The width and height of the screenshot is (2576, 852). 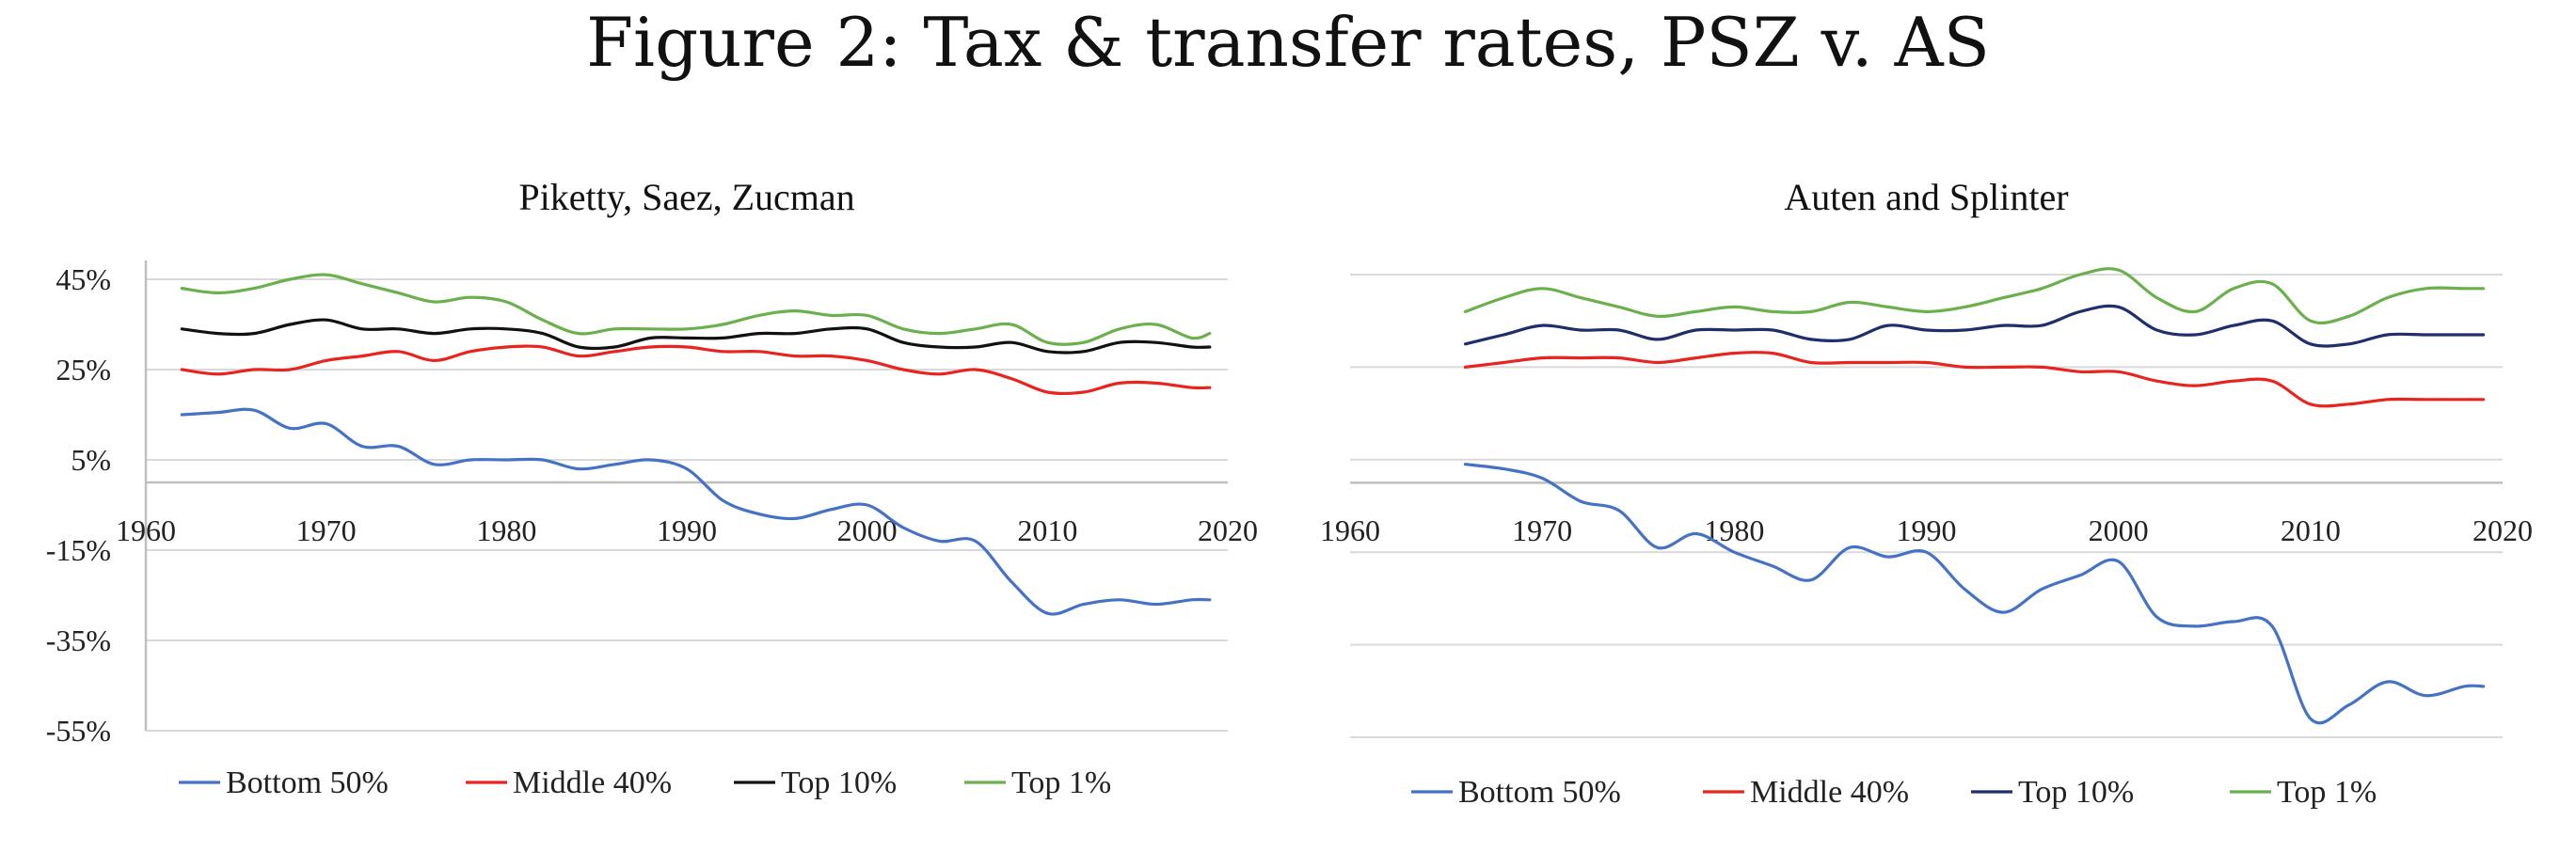 I want to click on y-tick-label: -15%, so click(x=78, y=550).